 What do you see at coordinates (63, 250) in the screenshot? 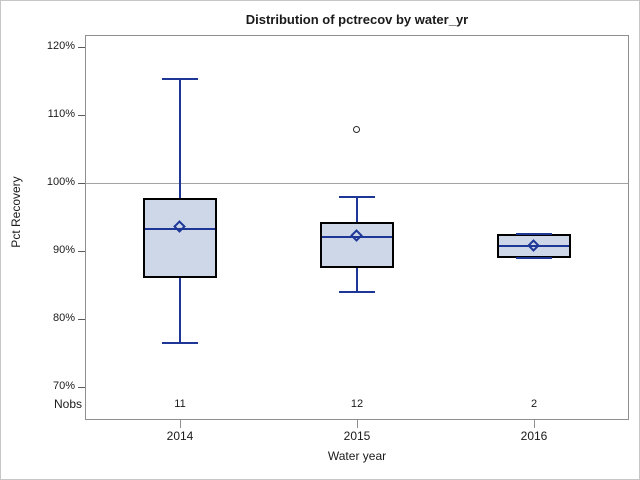
I see `y-tick-label: 90%` at bounding box center [63, 250].